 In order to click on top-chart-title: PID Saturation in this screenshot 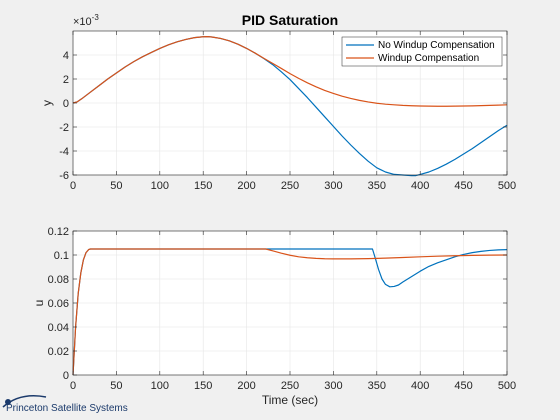, I will do `click(290, 20)`.